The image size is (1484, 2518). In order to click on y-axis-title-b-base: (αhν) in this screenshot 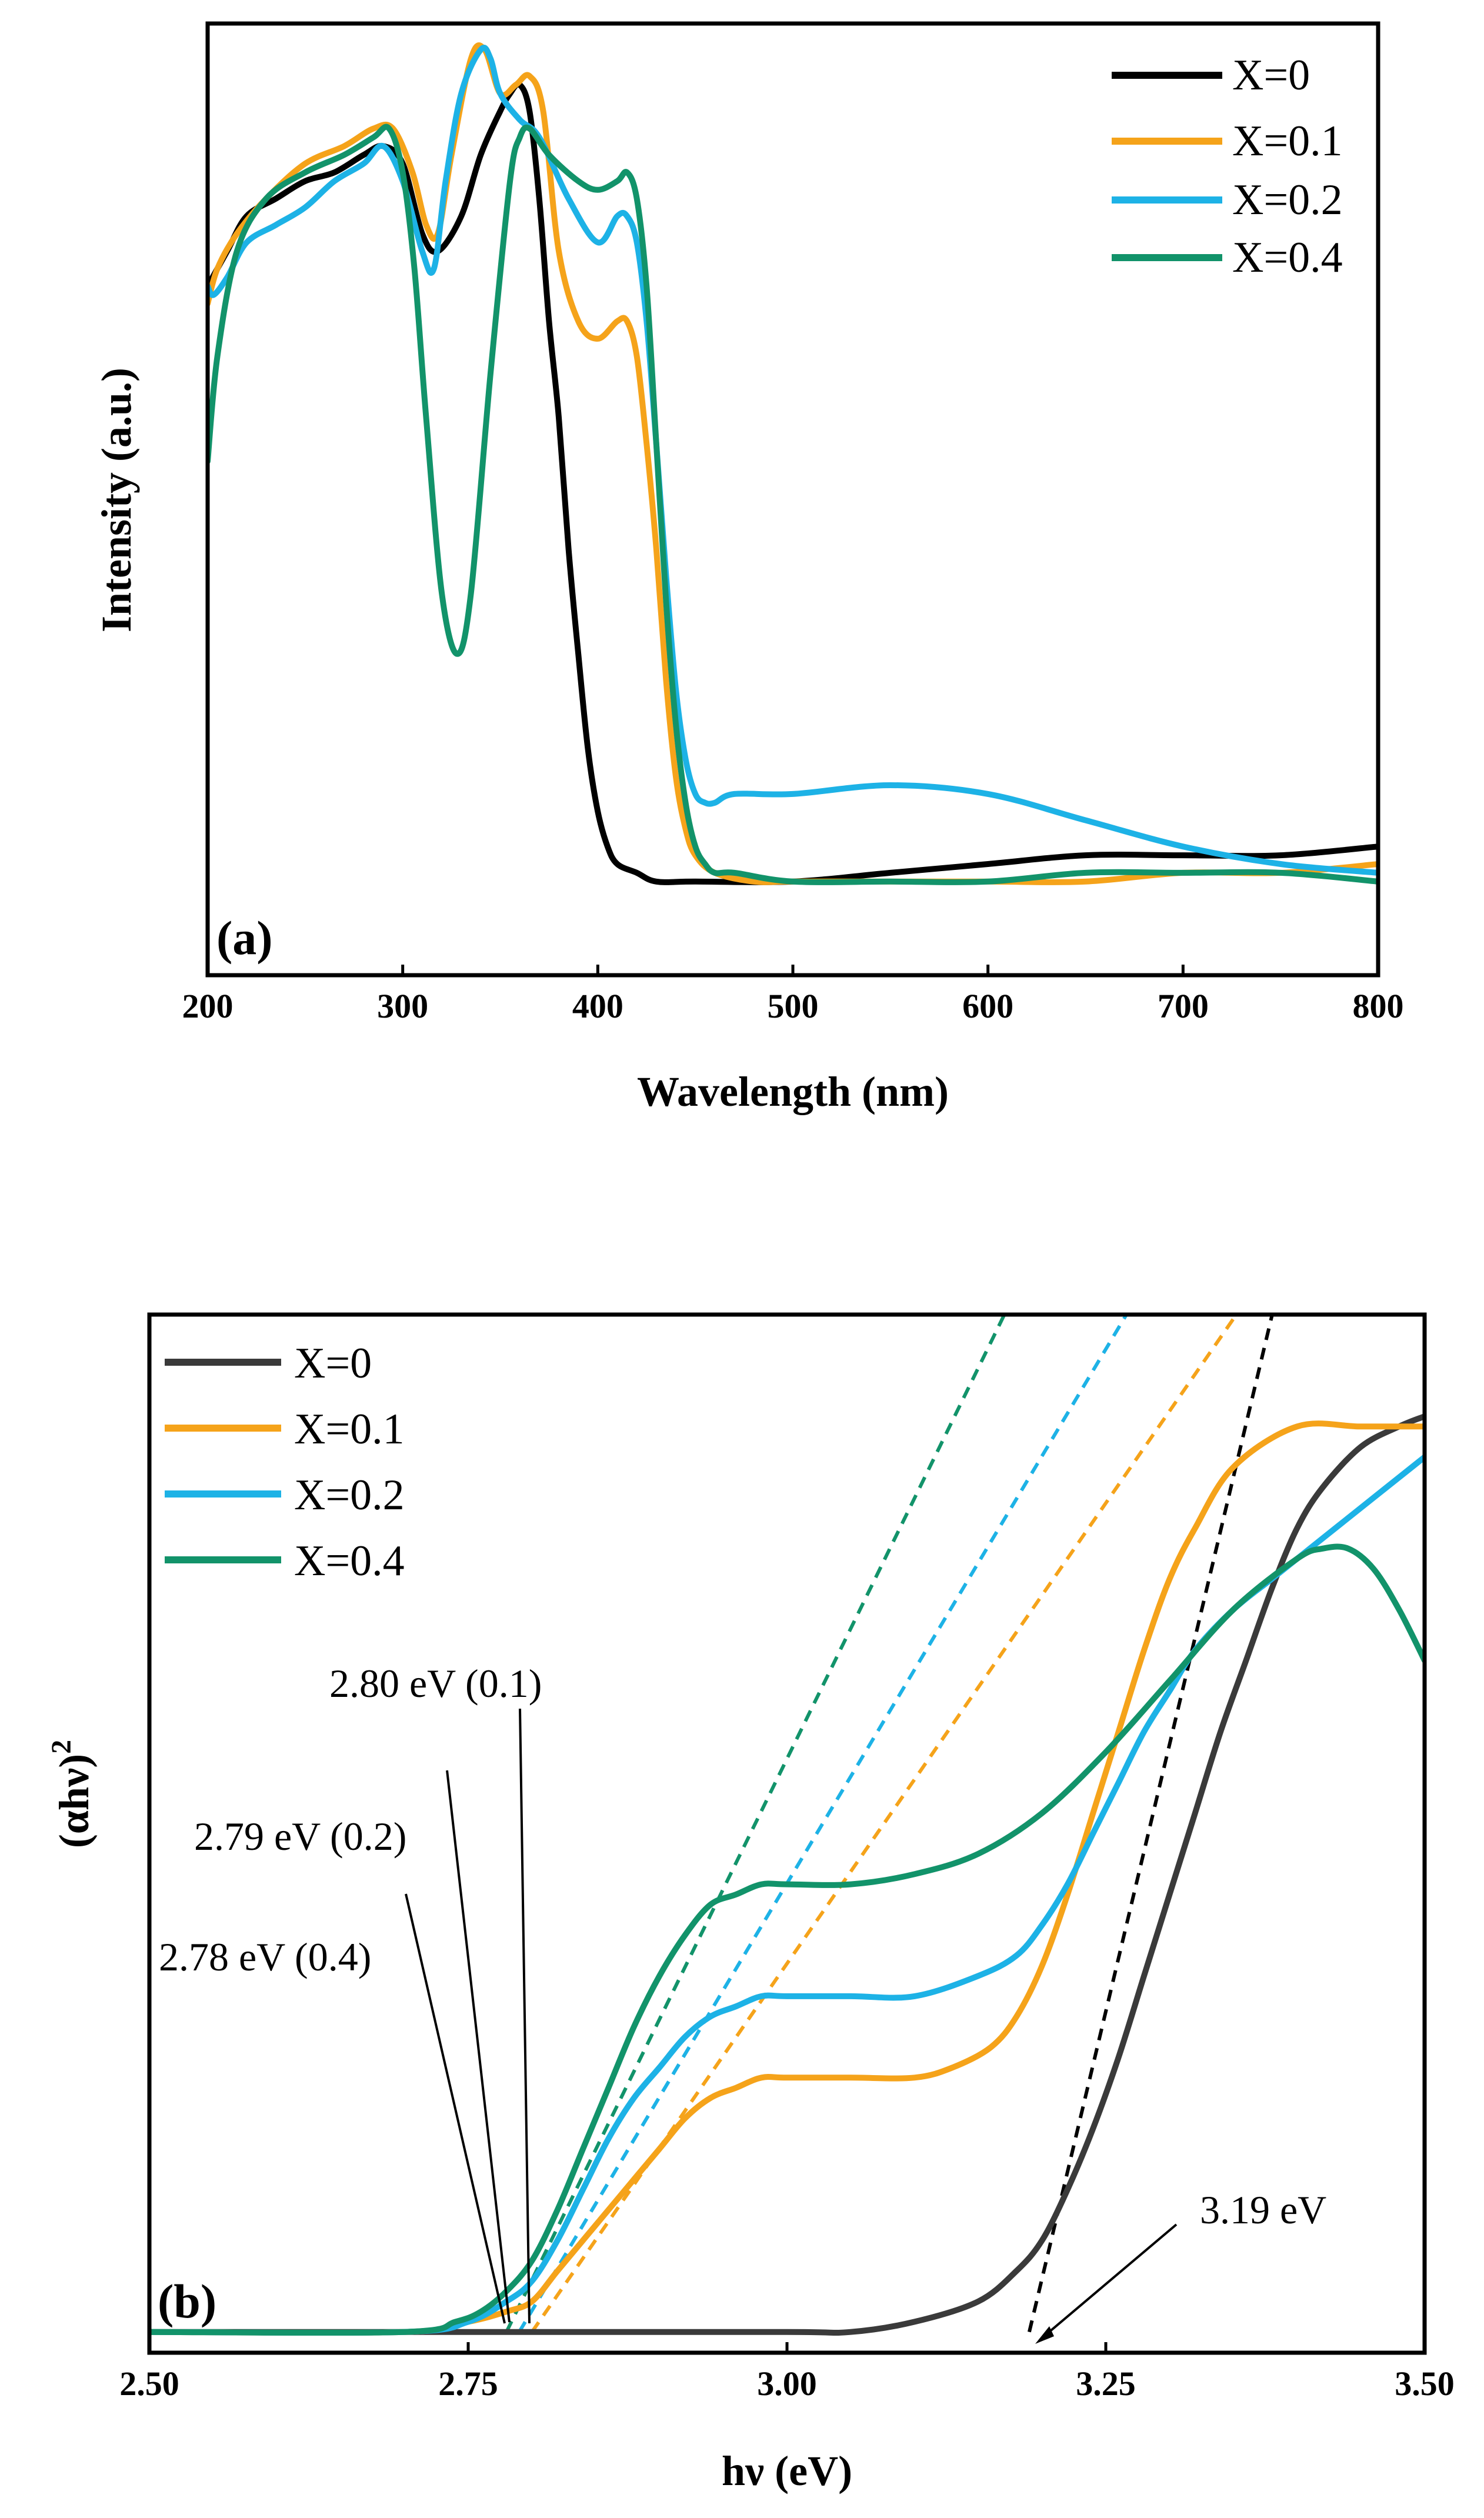, I will do `click(75, 1801)`.